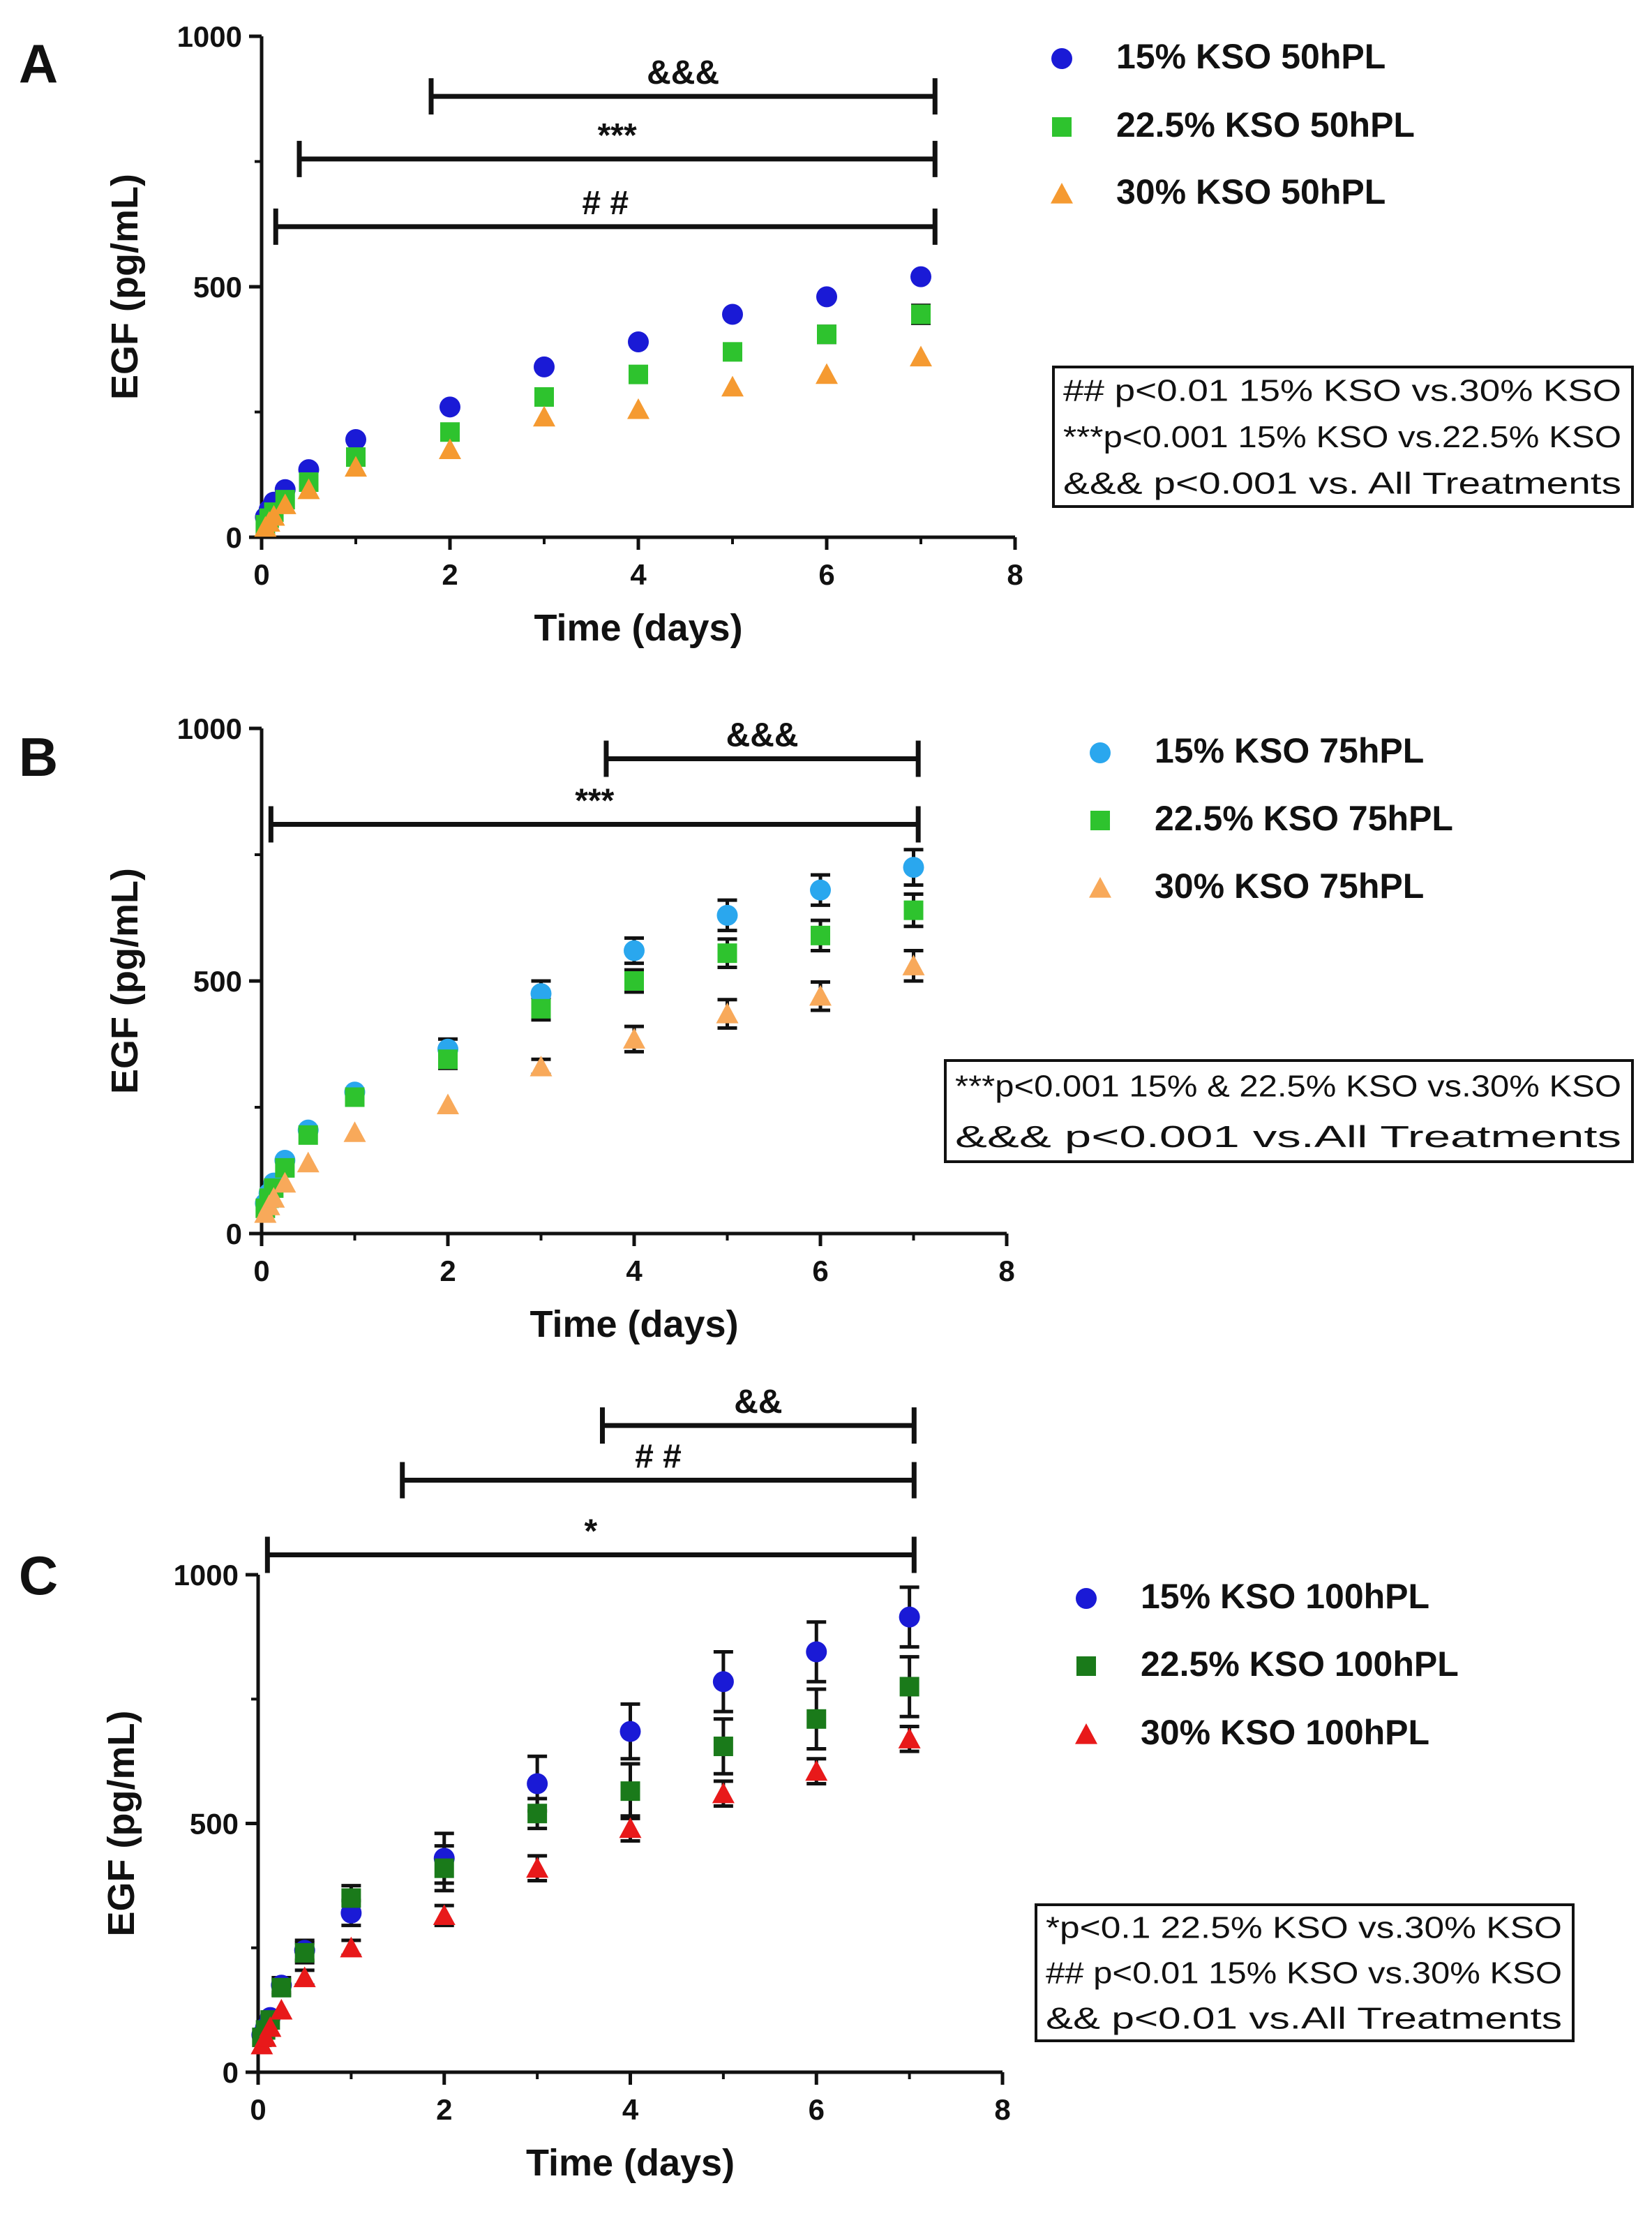  What do you see at coordinates (1304, 818) in the screenshot?
I see `legend-label: 22.5% KSO 75hPL` at bounding box center [1304, 818].